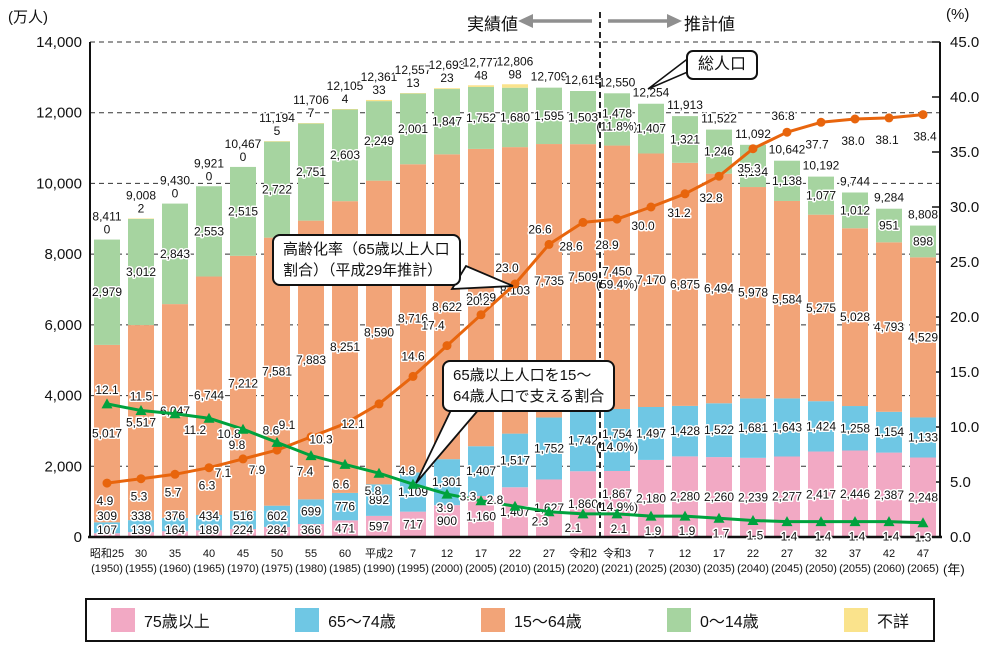  What do you see at coordinates (78, 537) in the screenshot?
I see `y-axis-left-tick-label: 0` at bounding box center [78, 537].